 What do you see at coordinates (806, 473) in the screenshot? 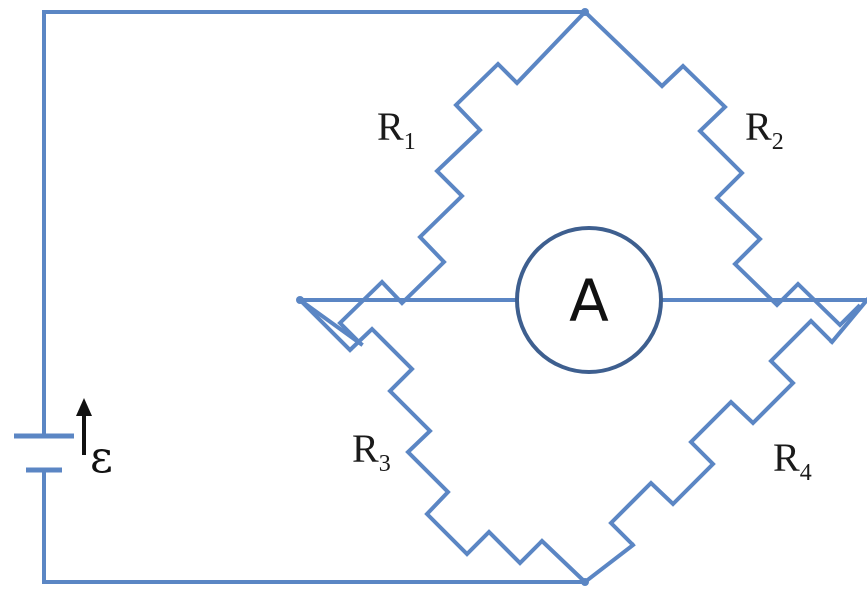
I see `label-r4-subscript: 4` at bounding box center [806, 473].